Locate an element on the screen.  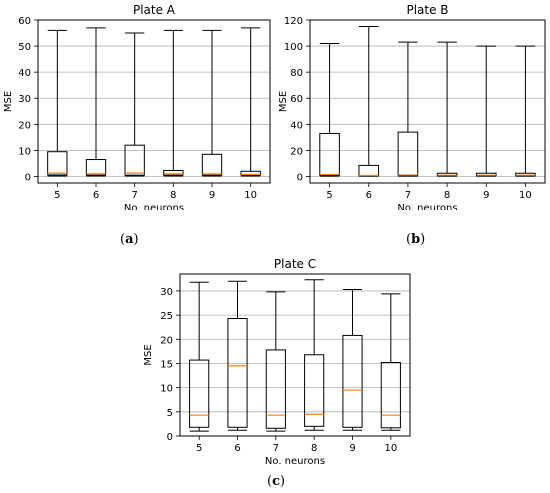
y-tick-label: 100 is located at coordinates (293, 47).